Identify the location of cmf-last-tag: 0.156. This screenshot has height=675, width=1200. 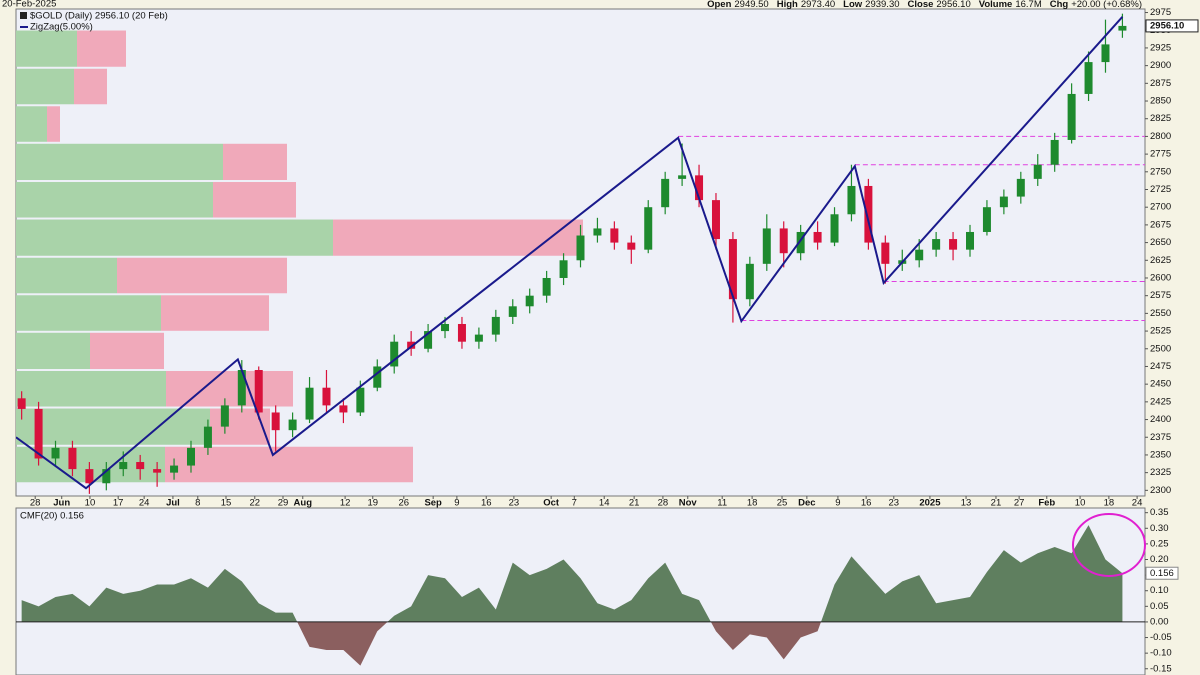
(1162, 573).